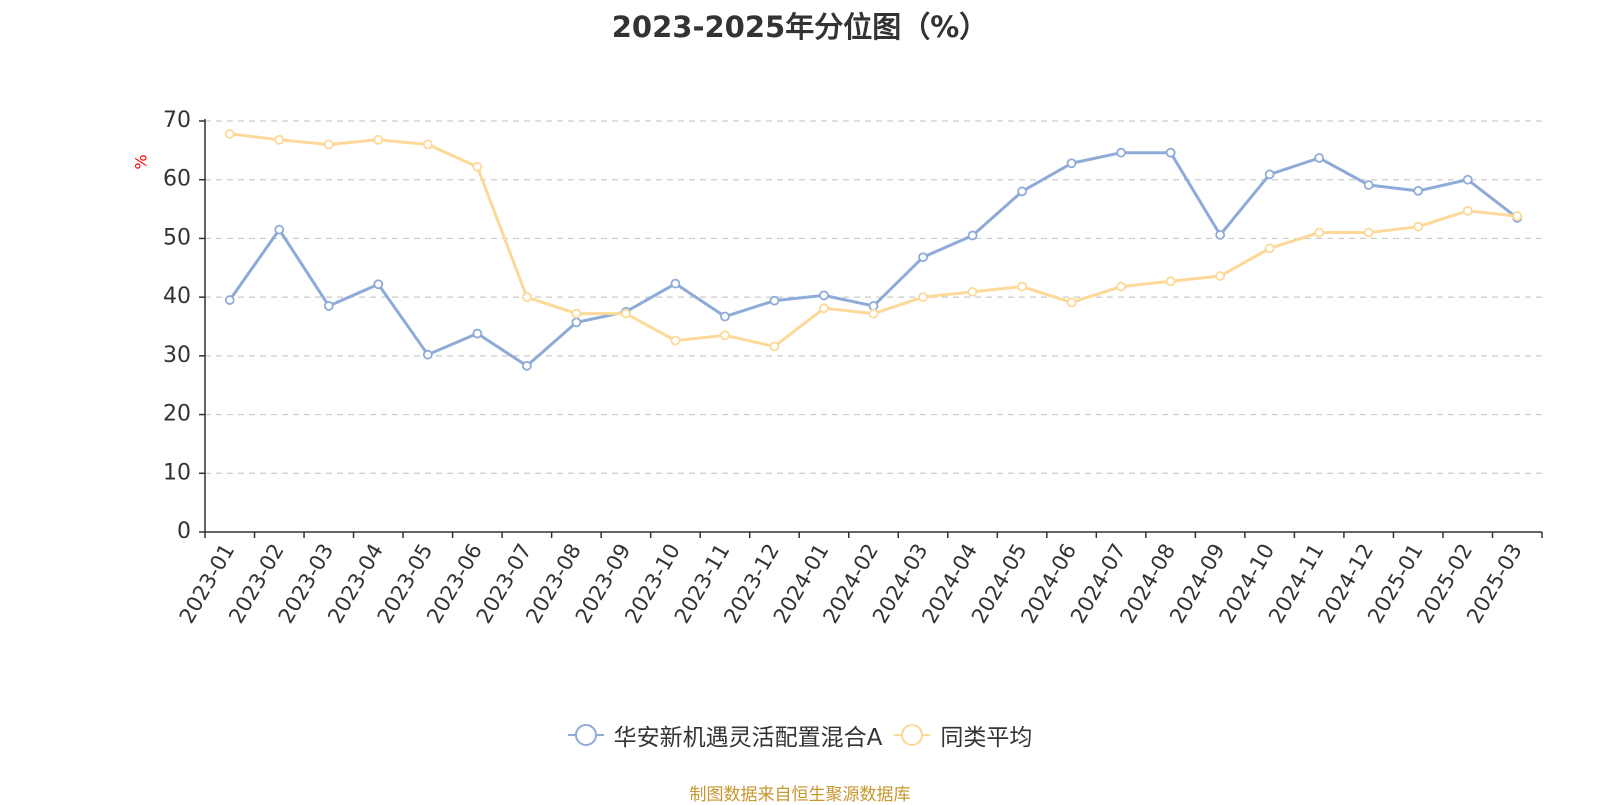 This screenshot has width=1600, height=805. Describe the element at coordinates (748, 738) in the screenshot. I see `legend-label-series-a: 华安新机遇灵活配置混合A` at that location.